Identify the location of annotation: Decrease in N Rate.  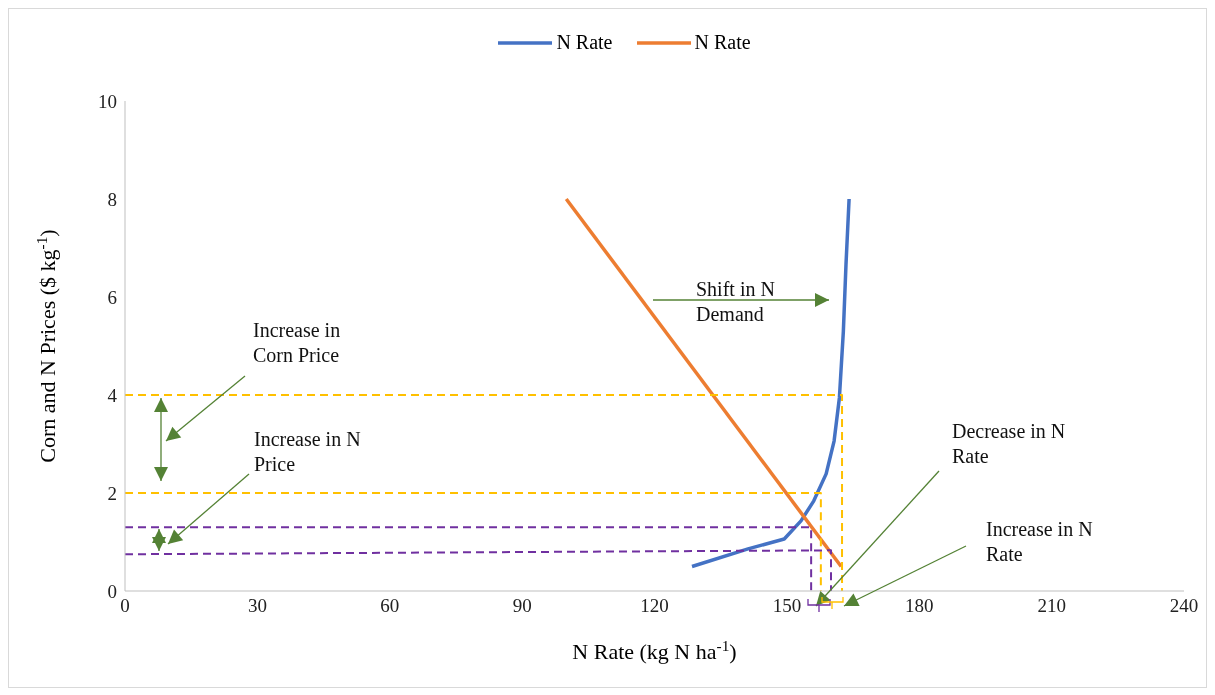
(1009, 444).